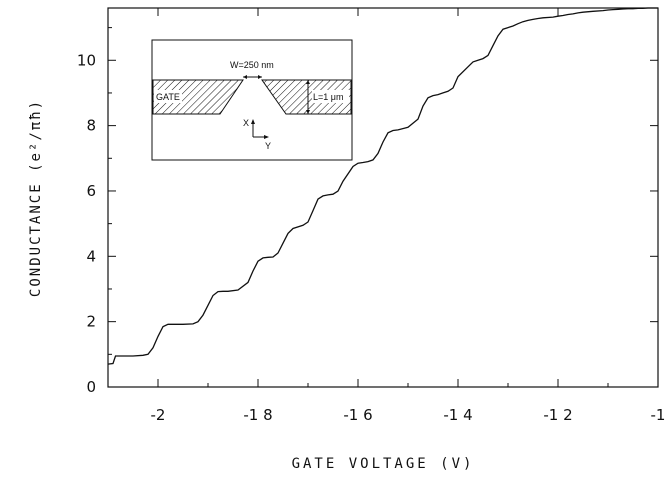 Image resolution: width=670 pixels, height=480 pixels. I want to click on x-tick-label: -2, so click(158, 415).